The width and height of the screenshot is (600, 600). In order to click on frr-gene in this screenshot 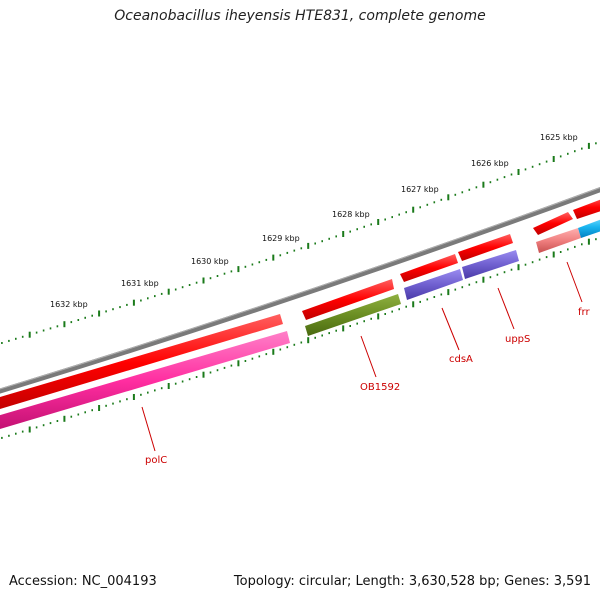, I will do `click(558, 240)`.